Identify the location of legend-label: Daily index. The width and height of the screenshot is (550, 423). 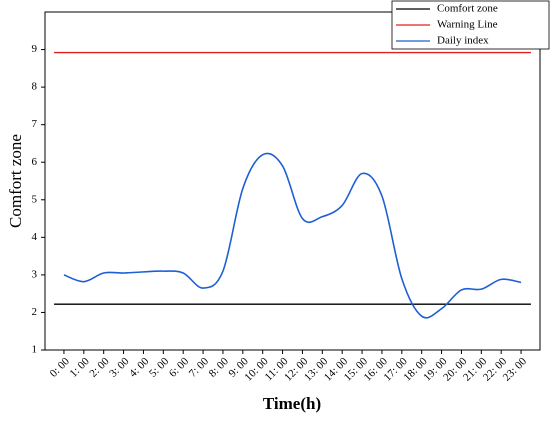
(463, 41).